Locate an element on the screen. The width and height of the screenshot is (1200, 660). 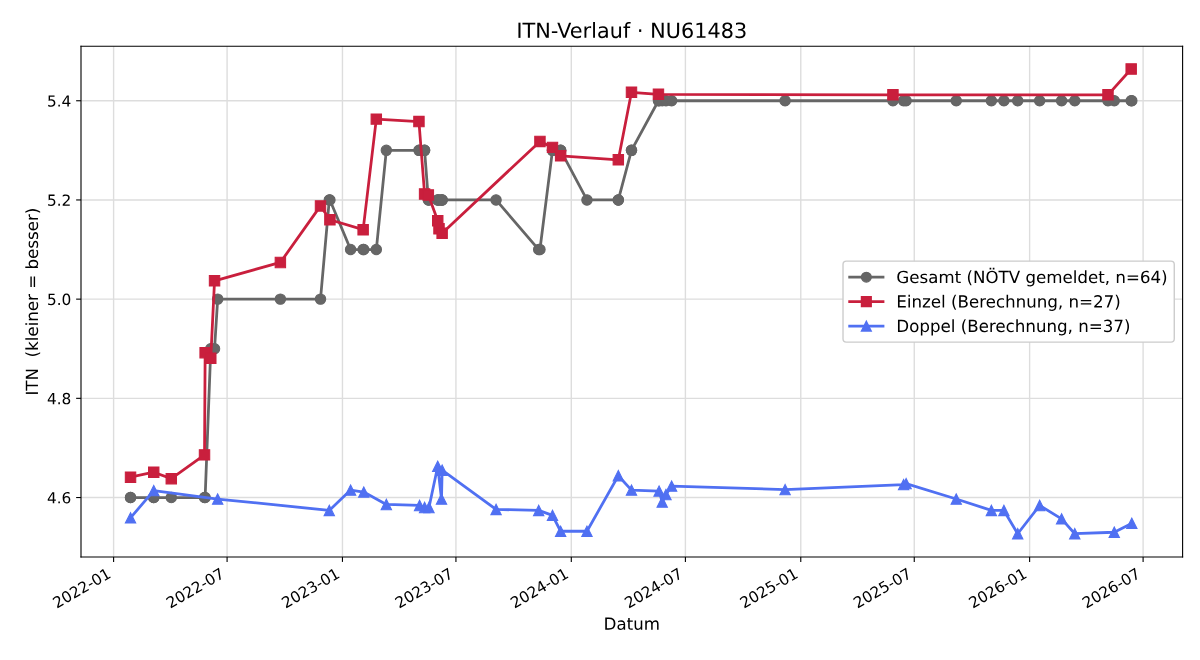
legend-label: Doppel (Berechnung, n=37) is located at coordinates (1013, 327).